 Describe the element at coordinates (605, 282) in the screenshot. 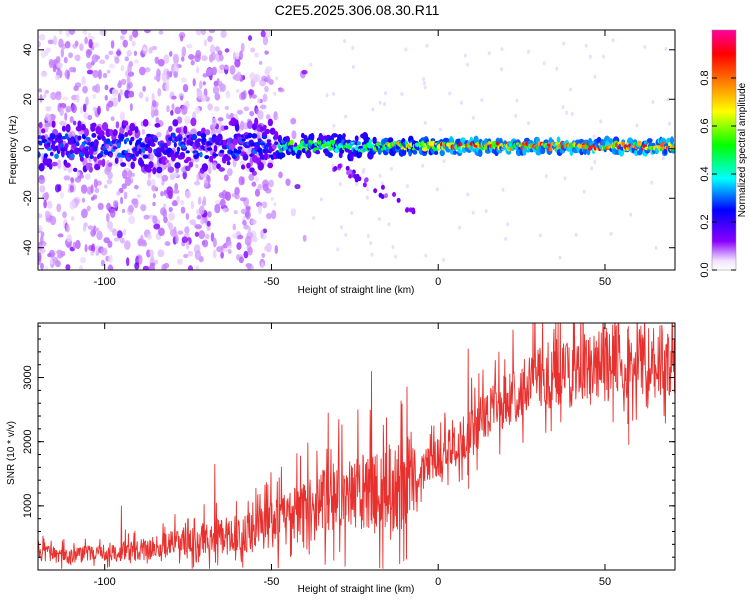

I see `spectrogram-xtick-label: 50` at that location.